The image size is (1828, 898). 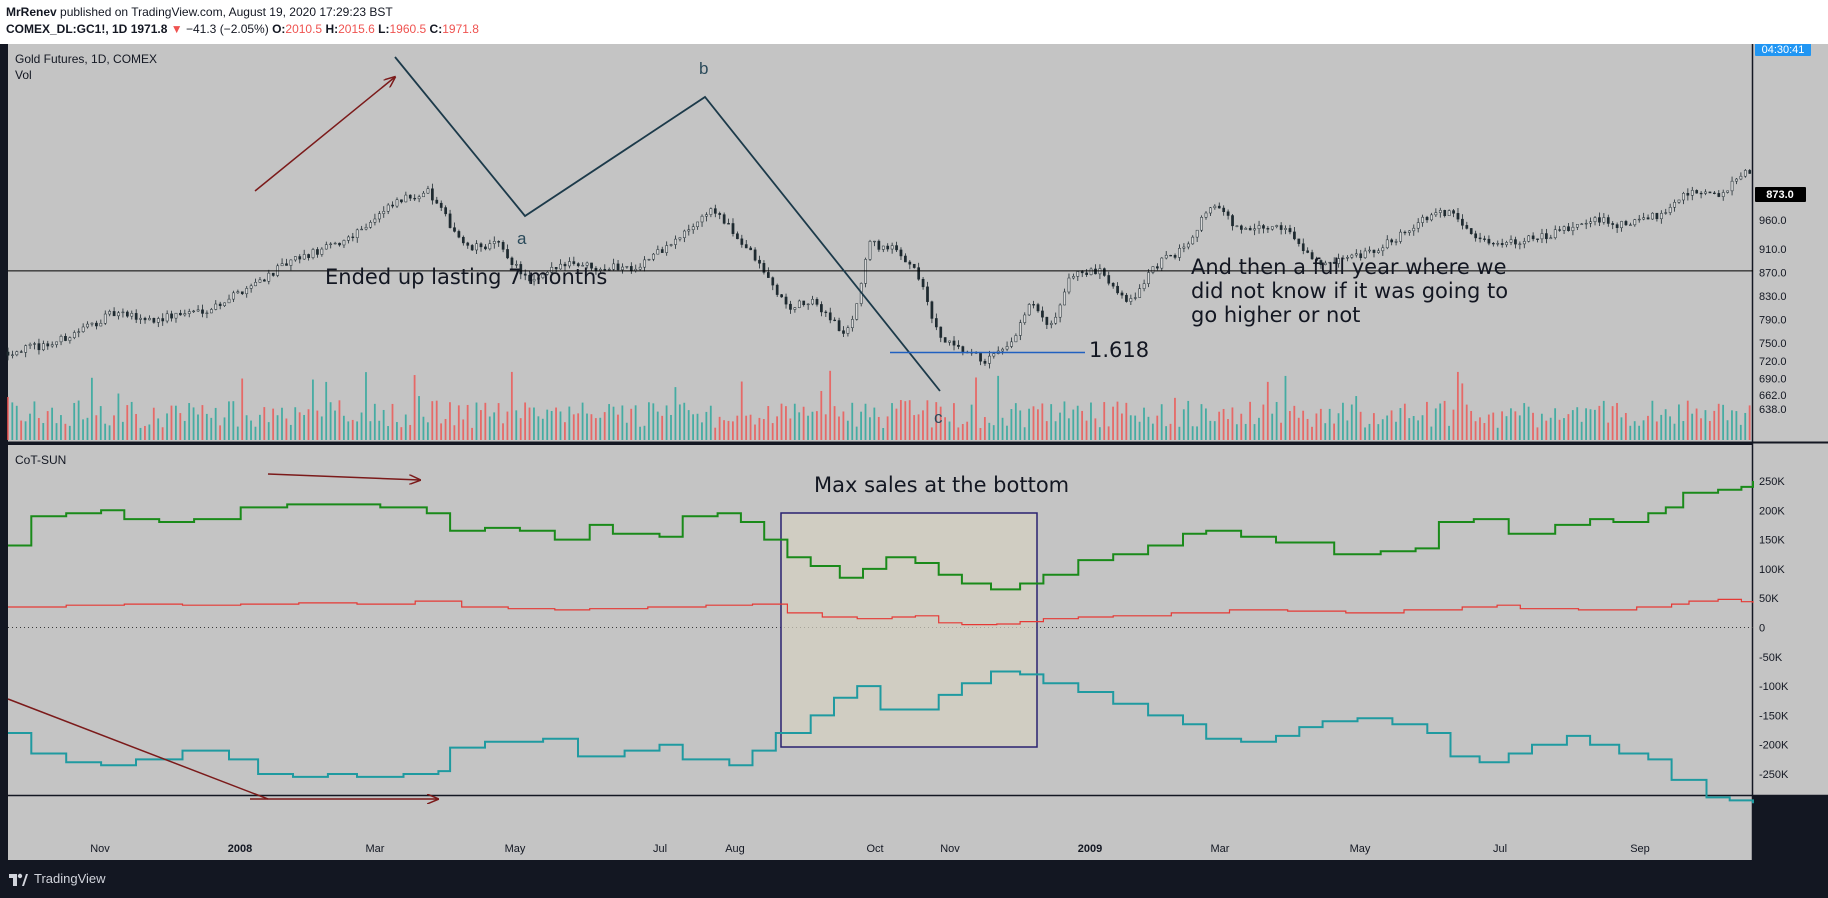 What do you see at coordinates (460, 29) in the screenshot?
I see `close-value: 1971.8` at bounding box center [460, 29].